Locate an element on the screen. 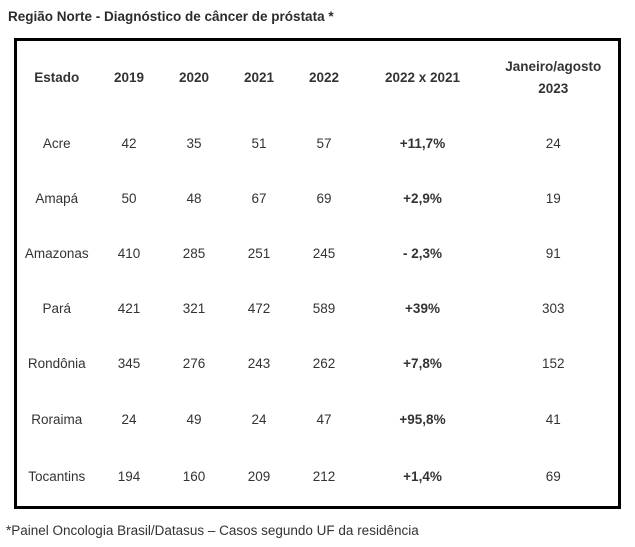 This screenshot has width=635, height=547. cell-2021: 51 is located at coordinates (259, 143).